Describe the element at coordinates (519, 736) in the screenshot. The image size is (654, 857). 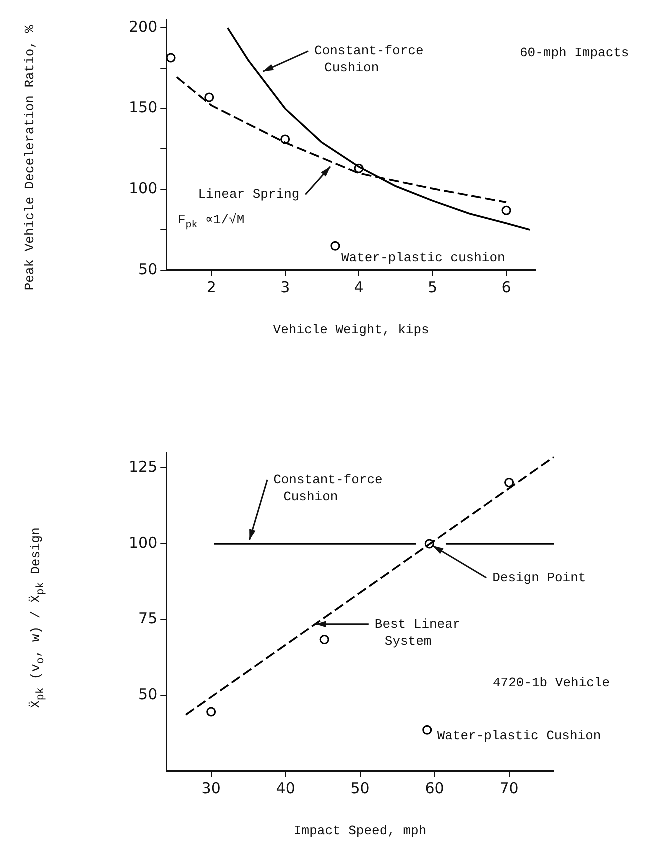
I see `annotation: Water-plastic Cushion` at that location.